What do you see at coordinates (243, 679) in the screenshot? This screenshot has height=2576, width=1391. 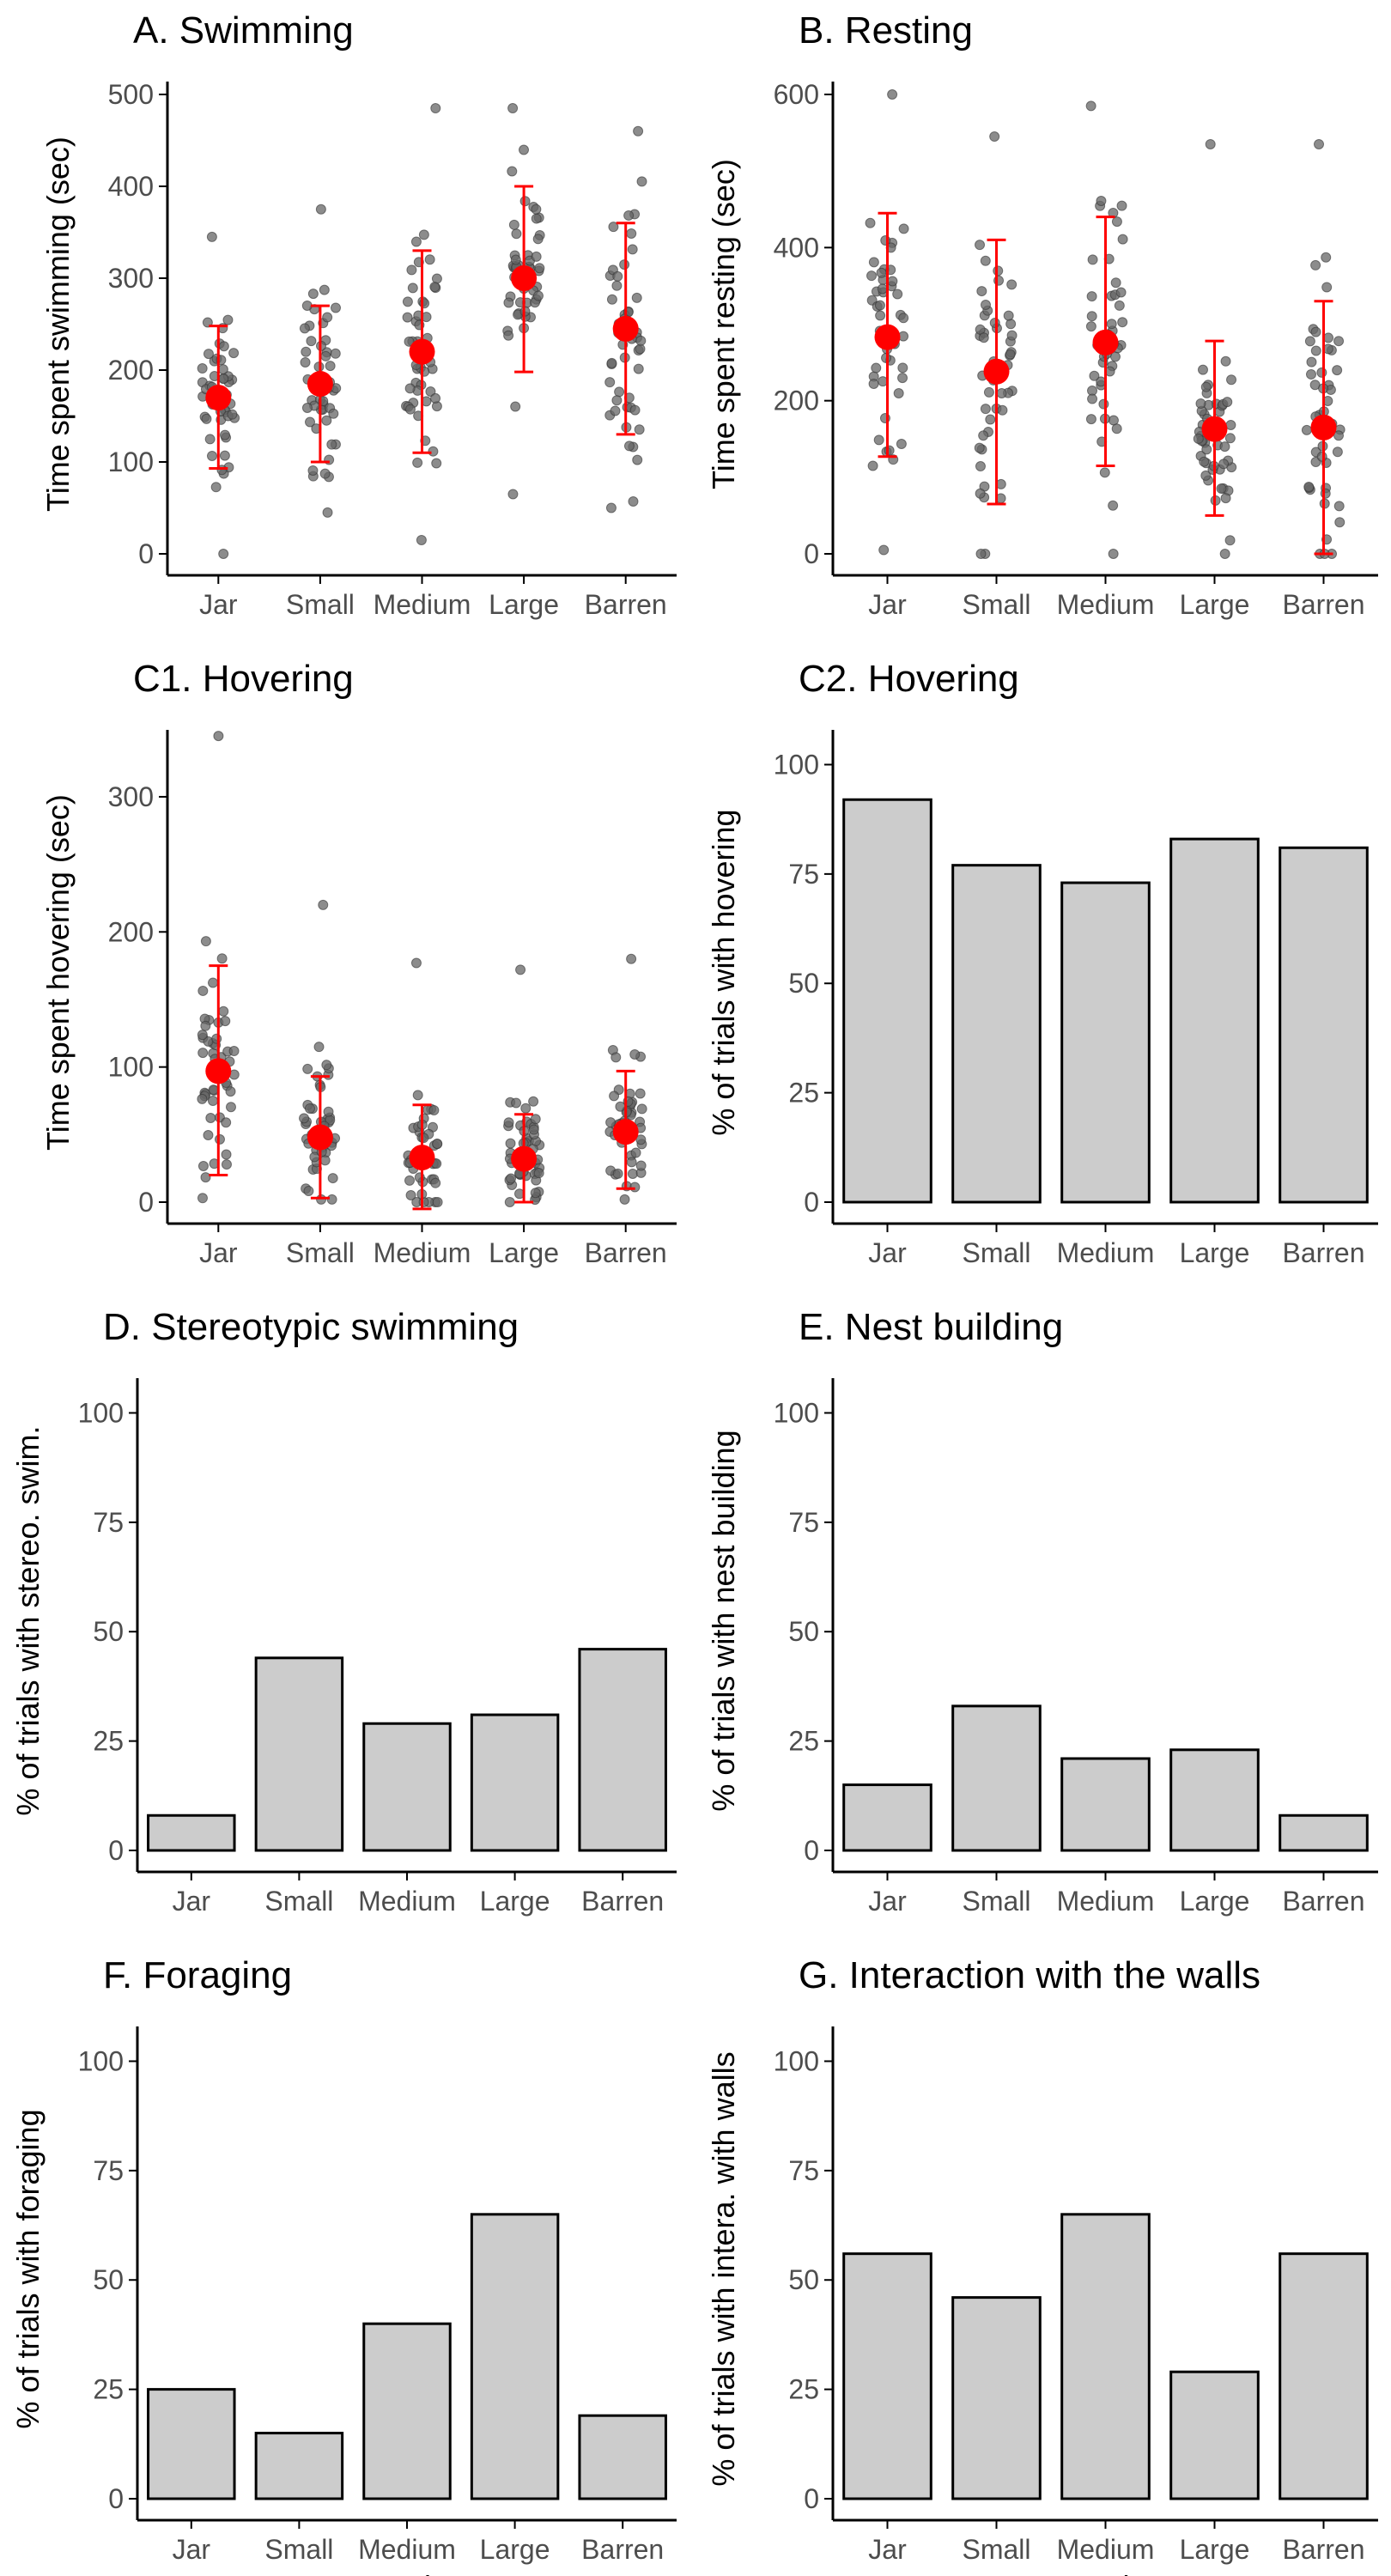 I see `panel-title: C1. Hovering` at bounding box center [243, 679].